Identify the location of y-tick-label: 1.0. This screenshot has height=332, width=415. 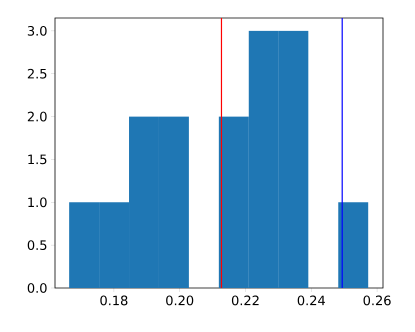
(37, 202).